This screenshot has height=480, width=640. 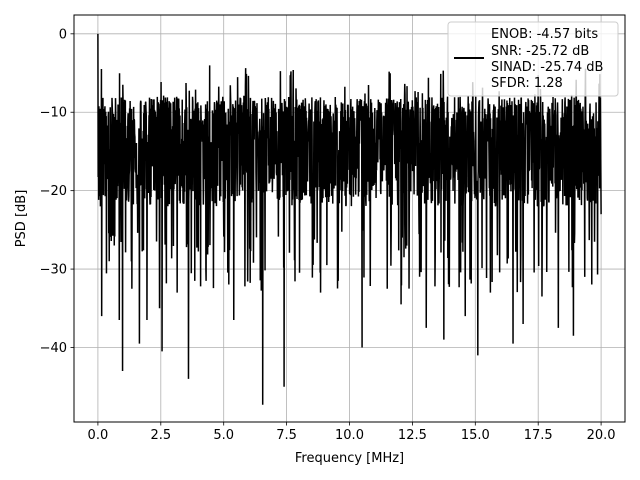 I want to click on y-axis: 0 −10 −20 −30 −40, so click(x=57, y=191).